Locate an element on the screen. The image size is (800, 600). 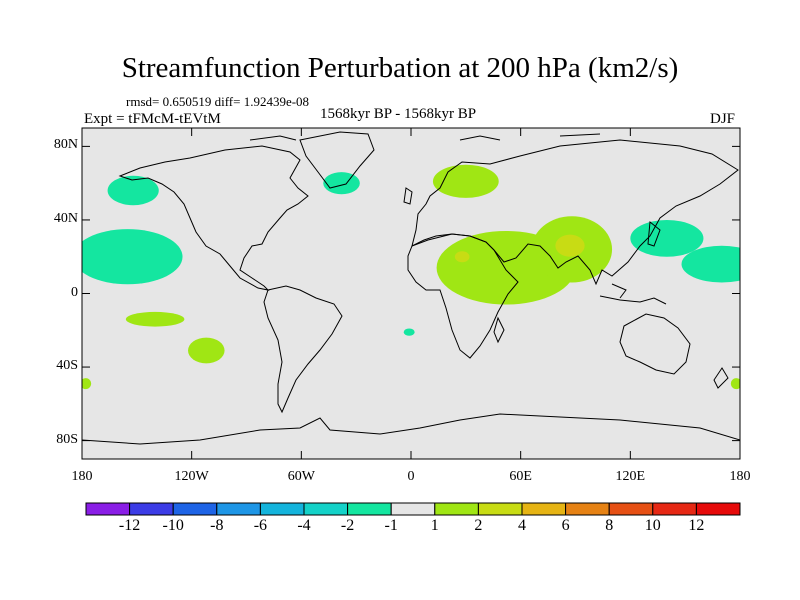
colorbar-label: 4 is located at coordinates (522, 525).